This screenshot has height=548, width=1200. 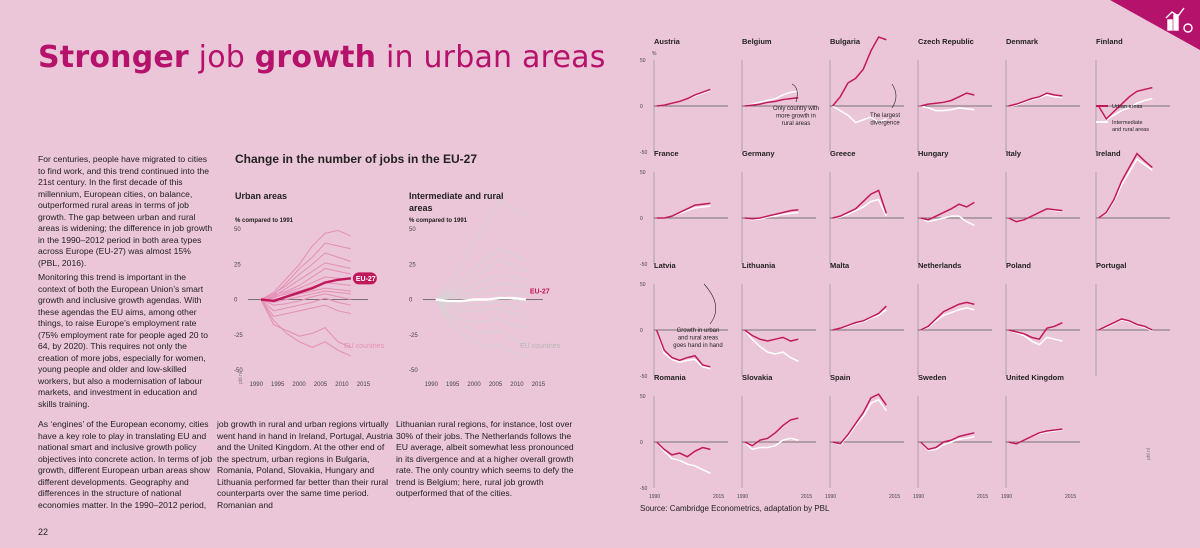 What do you see at coordinates (670, 377) in the screenshot?
I see `panel-country-title: Romania` at bounding box center [670, 377].